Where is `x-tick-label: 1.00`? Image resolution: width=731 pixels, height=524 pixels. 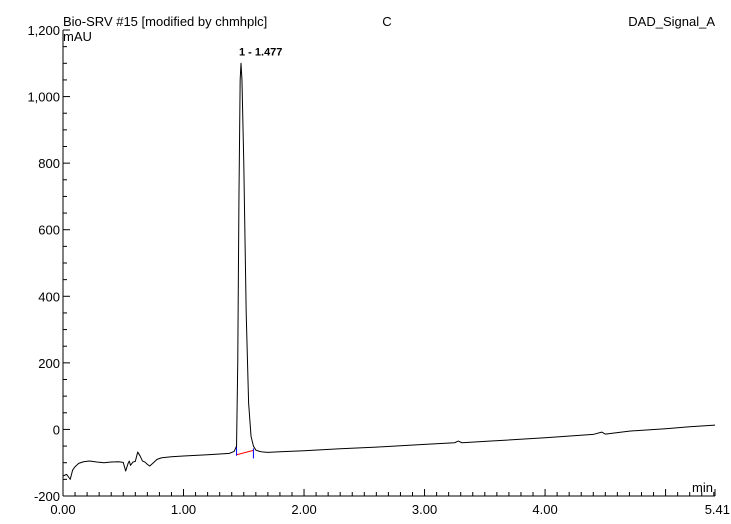 x-tick-label: 1.00 is located at coordinates (183, 509).